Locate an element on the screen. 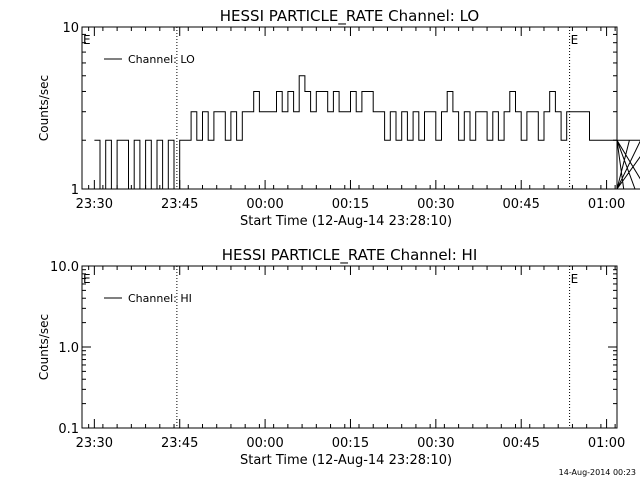 The height and width of the screenshot is (480, 640). chart-title: HESSI PARTICLE_RATE Channel: LO is located at coordinates (349, 16).